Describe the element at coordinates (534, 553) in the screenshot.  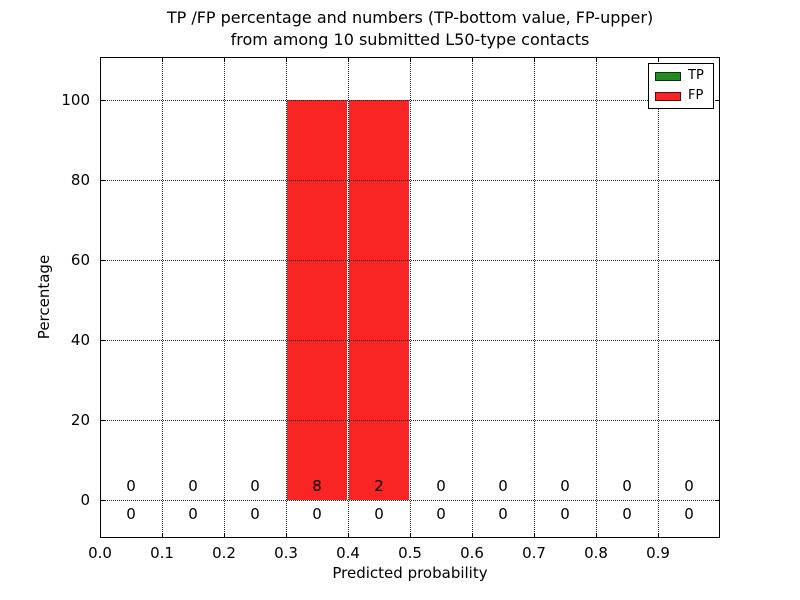
I see `x-tick-label-0.7: 0.7` at that location.